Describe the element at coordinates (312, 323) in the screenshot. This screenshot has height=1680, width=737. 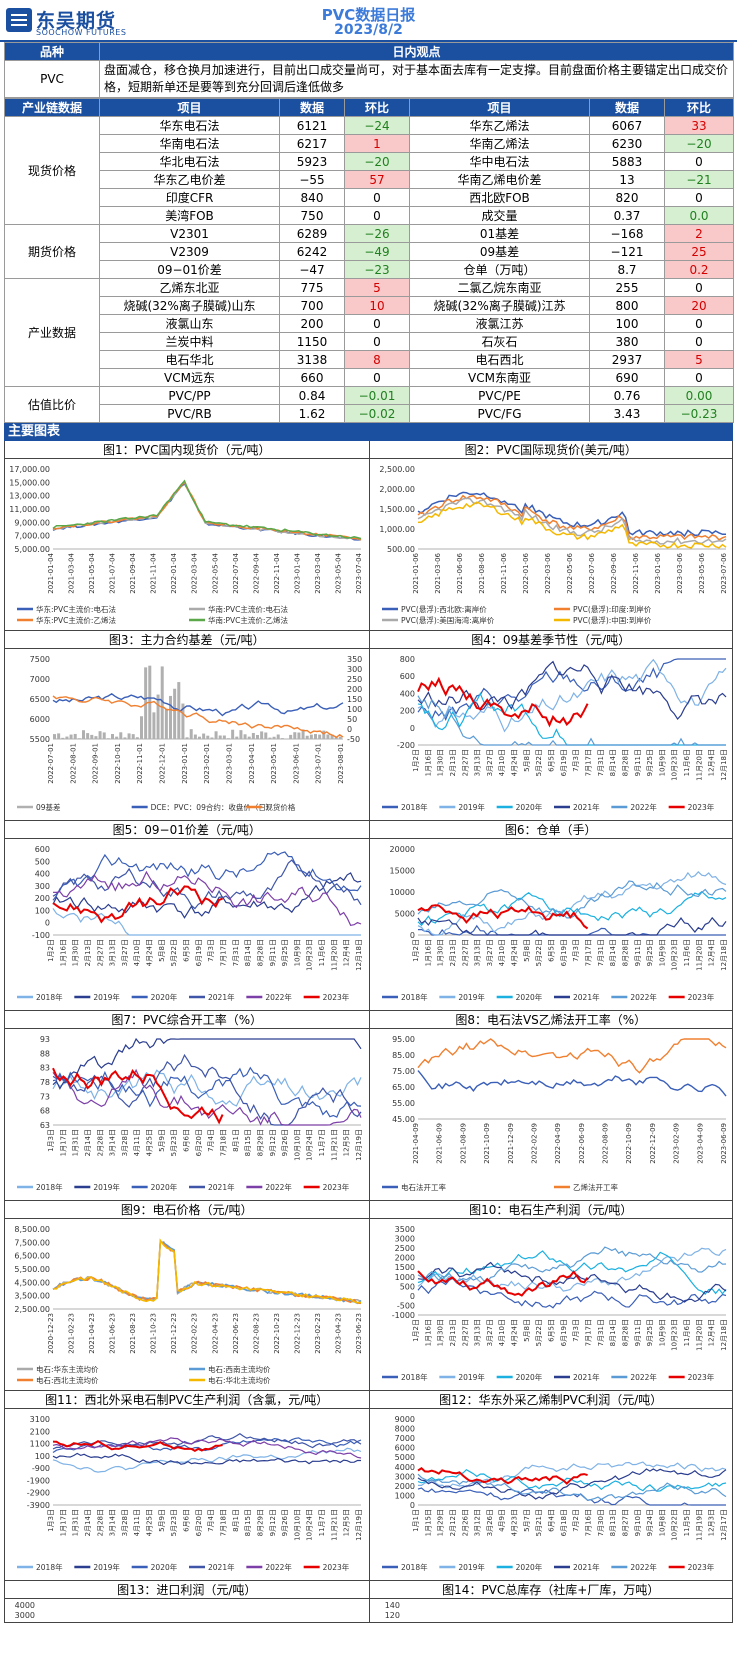
I see `value-cell: 200` at that location.